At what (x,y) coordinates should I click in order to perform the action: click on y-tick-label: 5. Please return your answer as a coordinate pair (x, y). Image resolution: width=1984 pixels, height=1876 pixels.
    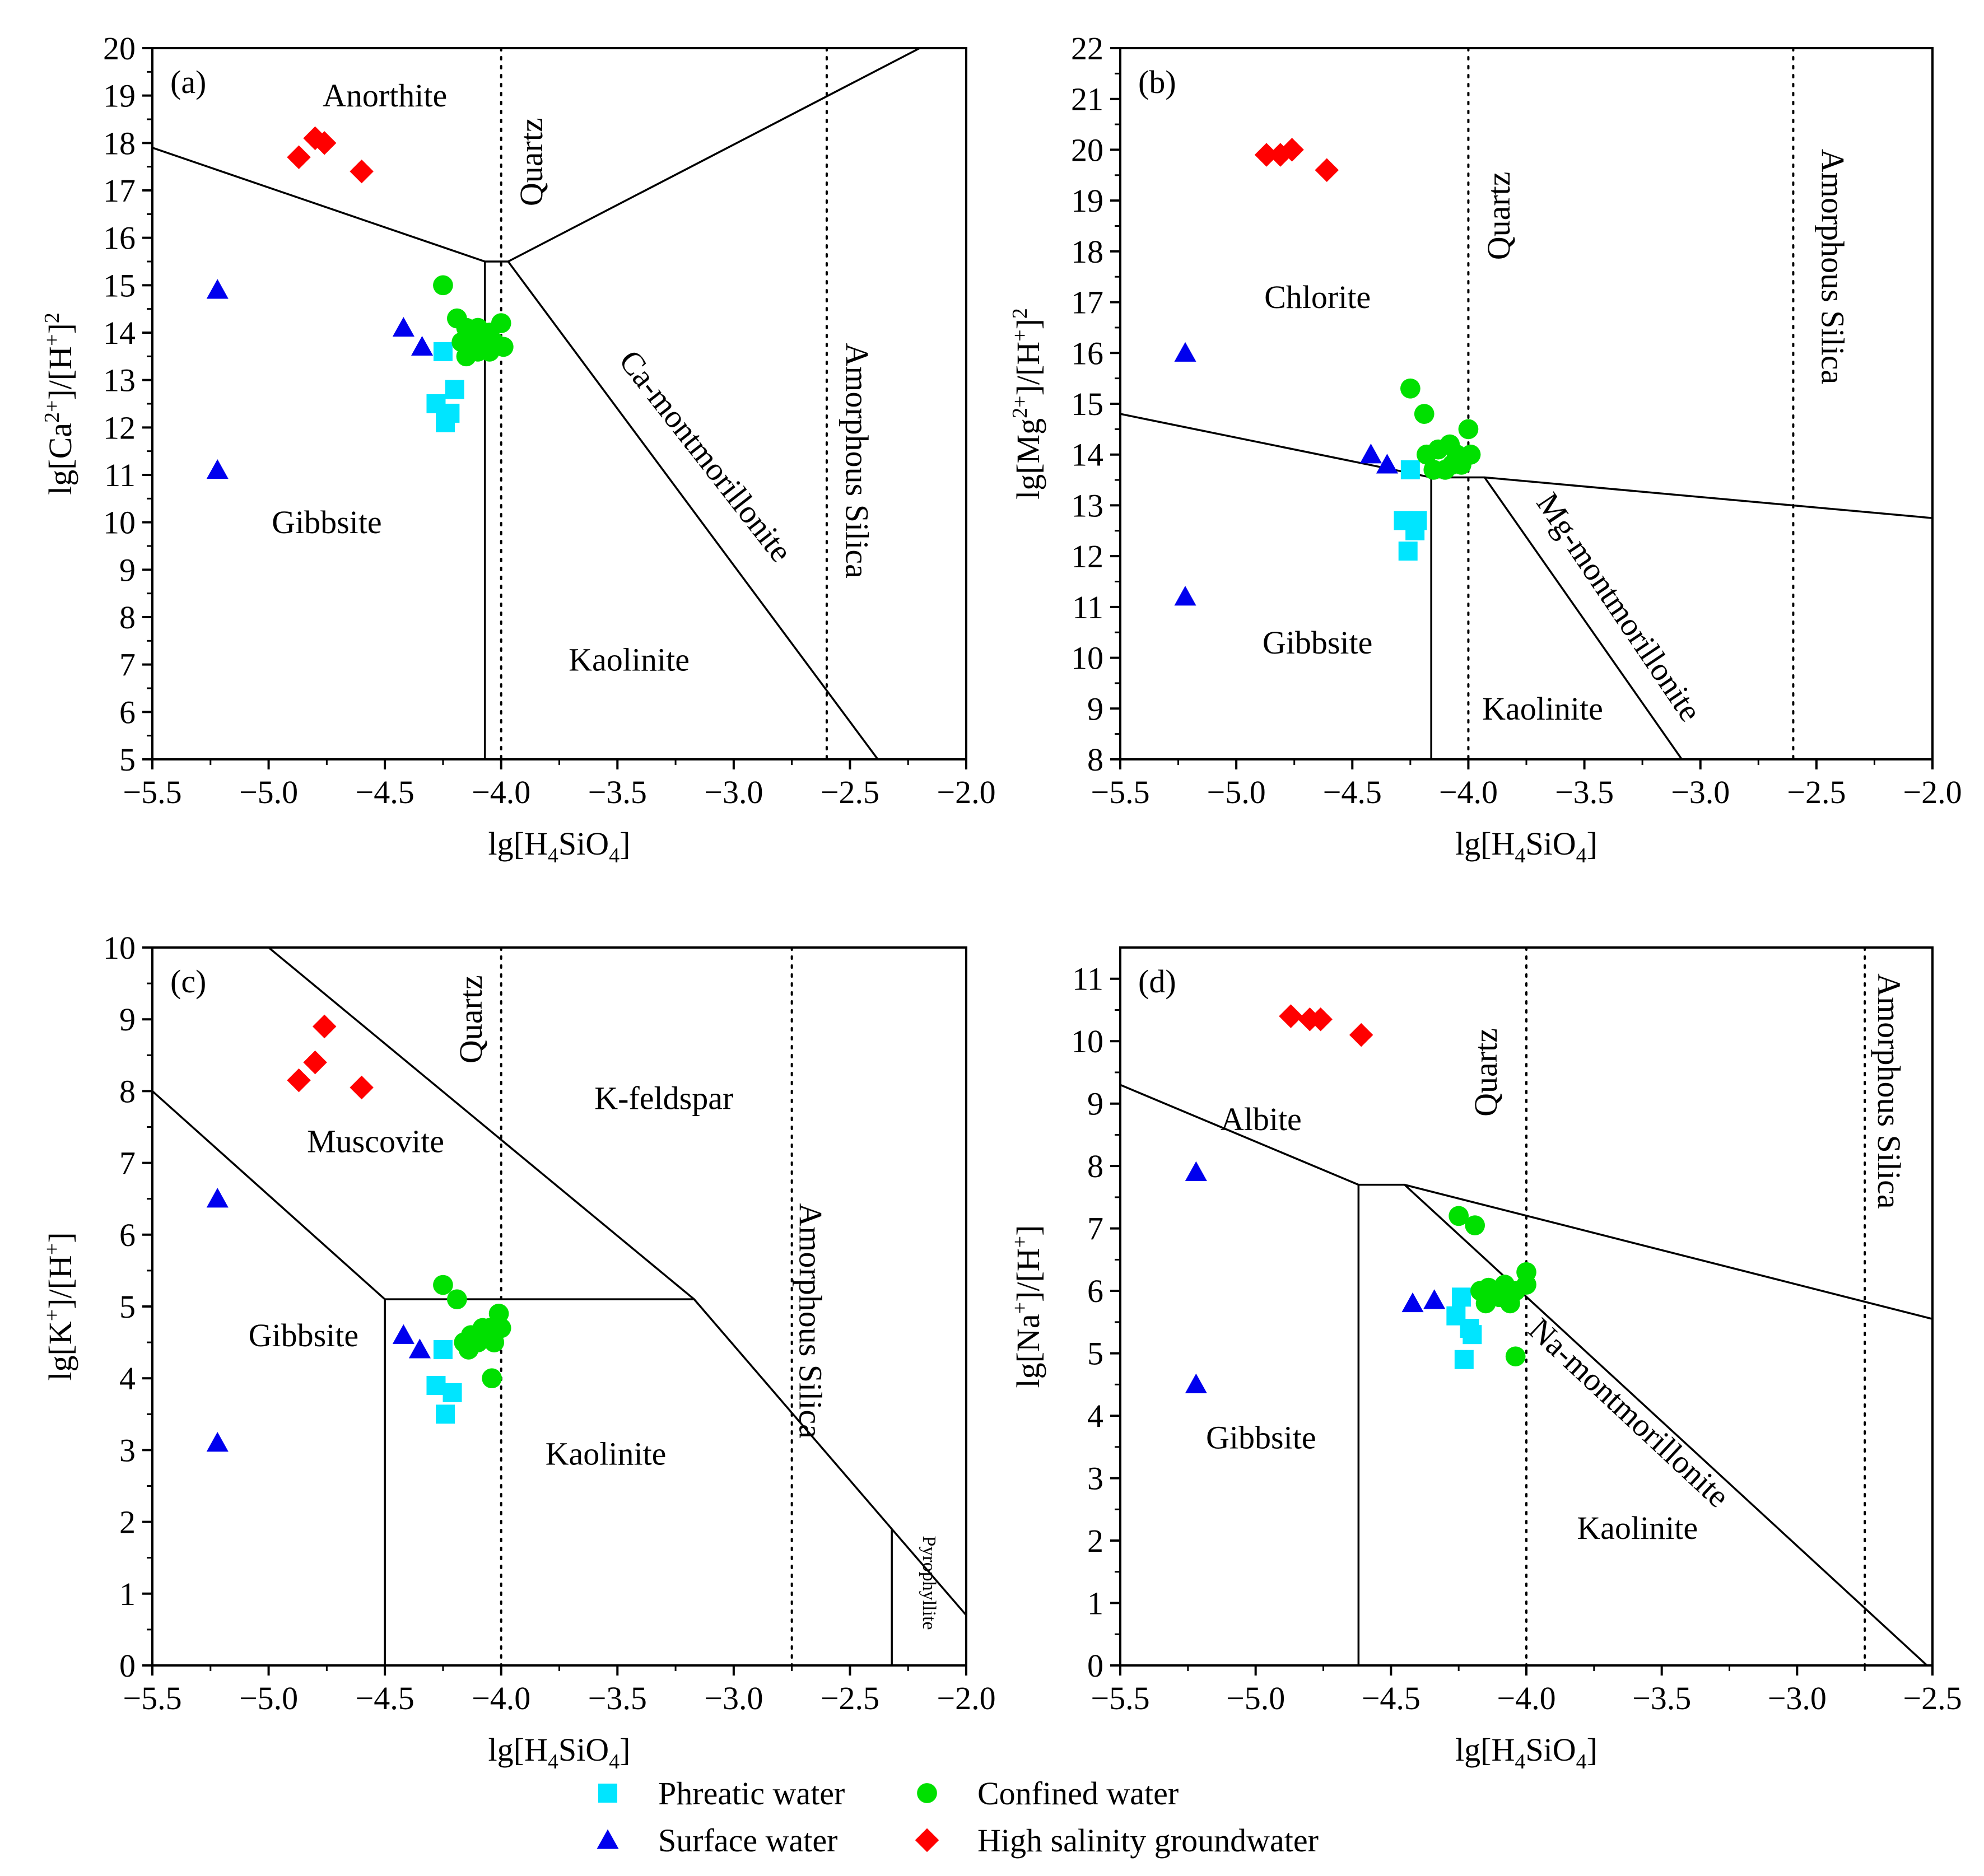
    Looking at the image, I should click on (128, 760).